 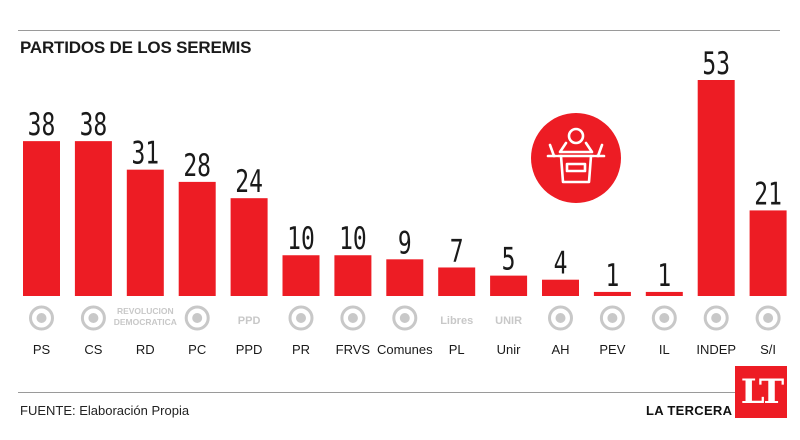 What do you see at coordinates (399, 30) in the screenshot?
I see `top-rule` at bounding box center [399, 30].